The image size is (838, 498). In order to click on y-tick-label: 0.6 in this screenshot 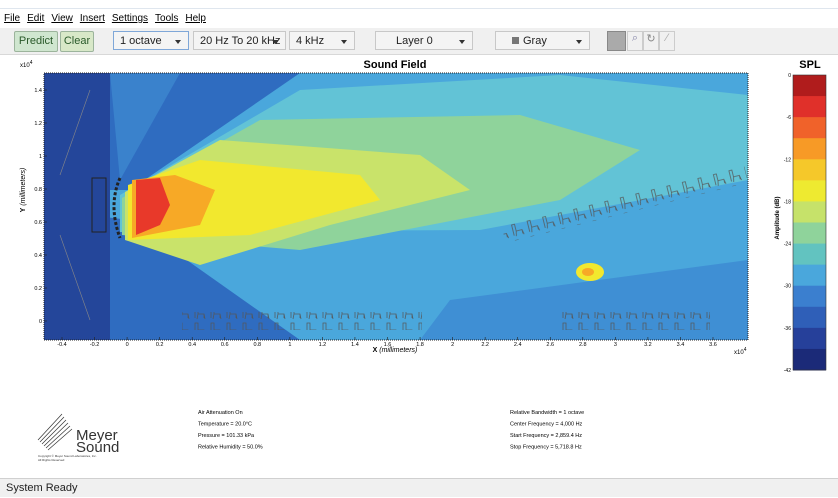, I will do `click(38, 223)`.